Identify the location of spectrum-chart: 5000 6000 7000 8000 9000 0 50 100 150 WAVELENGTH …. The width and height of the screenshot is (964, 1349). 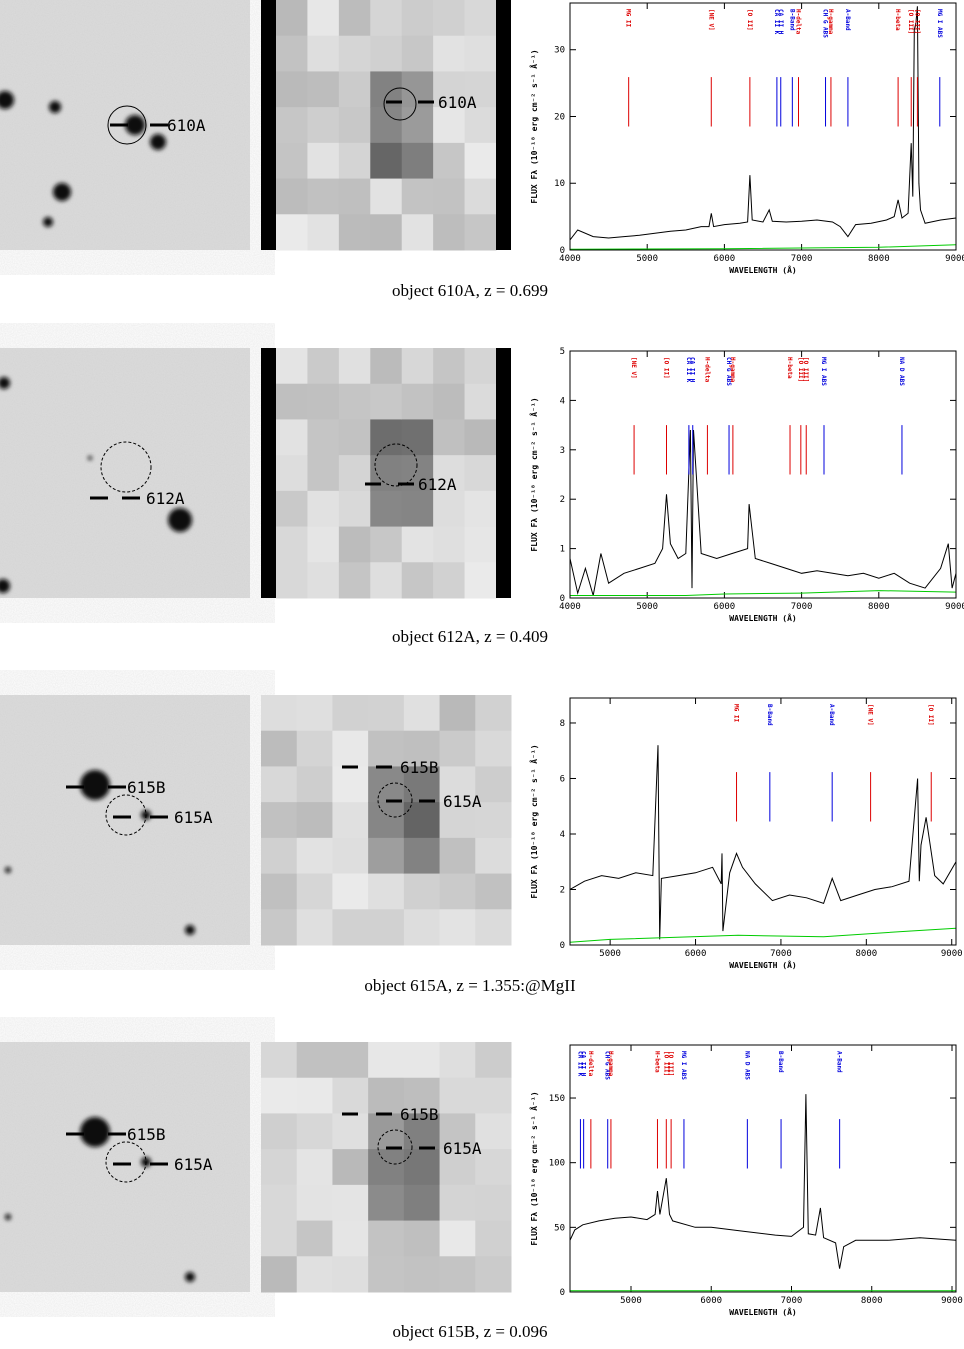
(746, 1180).